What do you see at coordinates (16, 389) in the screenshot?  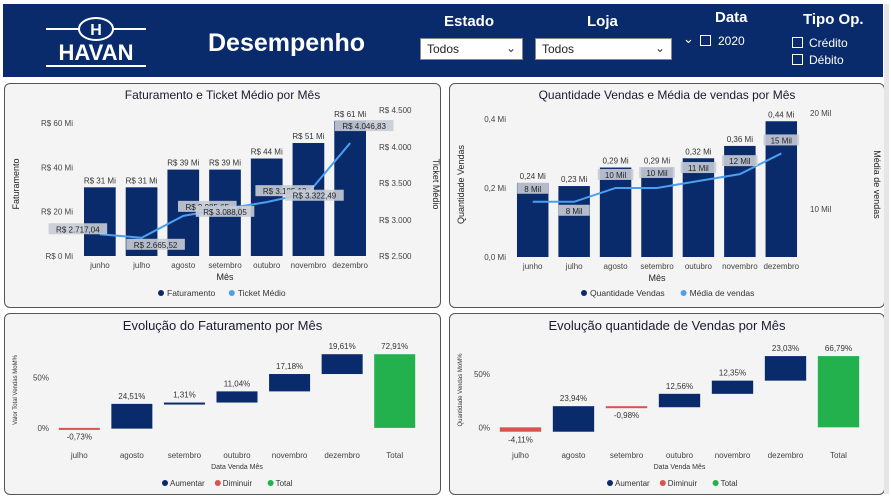 I see `y-axis-title: Valor Total Vendas MoM%` at bounding box center [16, 389].